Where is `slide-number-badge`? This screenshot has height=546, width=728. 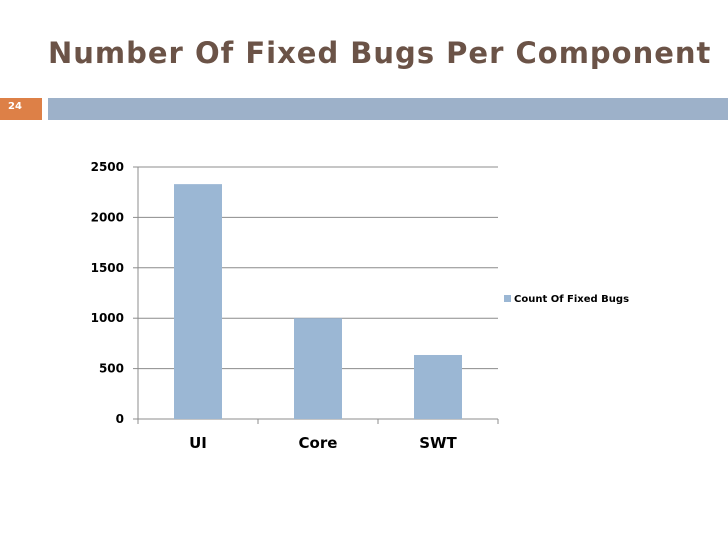
slide-number-badge is located at coordinates (21, 109).